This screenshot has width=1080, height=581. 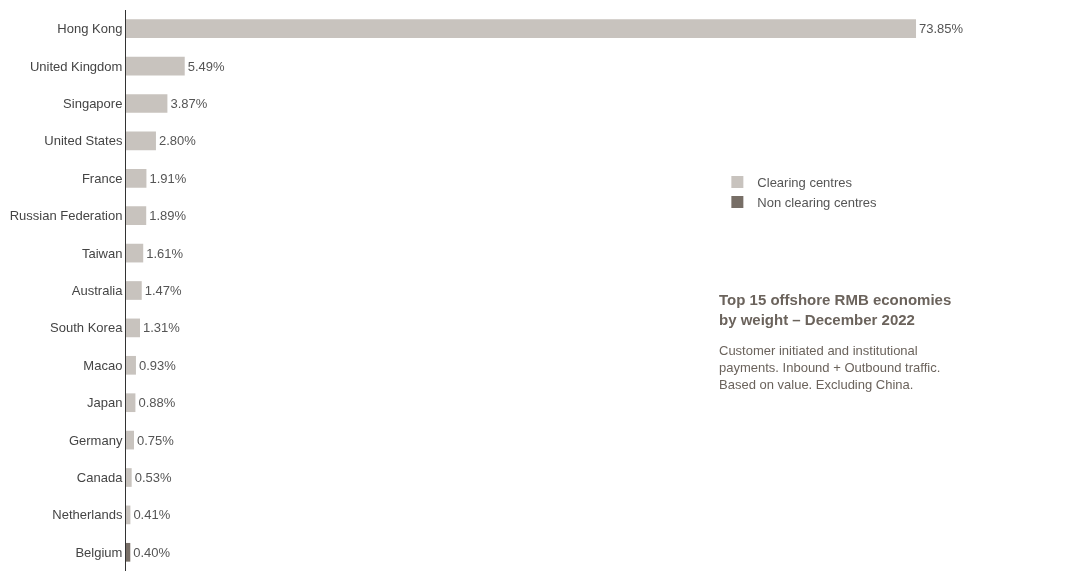 I want to click on data-label: 1.89%, so click(x=168, y=216).